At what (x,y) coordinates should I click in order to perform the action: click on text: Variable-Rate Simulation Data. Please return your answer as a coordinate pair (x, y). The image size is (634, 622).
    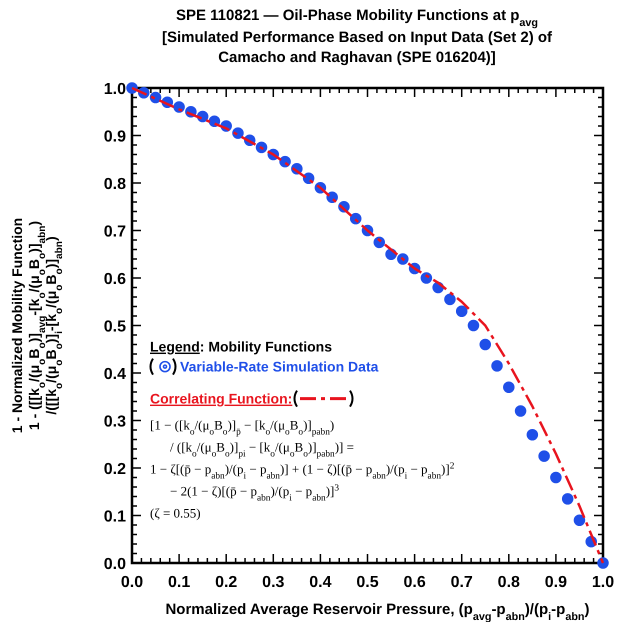
    Looking at the image, I should click on (279, 366).